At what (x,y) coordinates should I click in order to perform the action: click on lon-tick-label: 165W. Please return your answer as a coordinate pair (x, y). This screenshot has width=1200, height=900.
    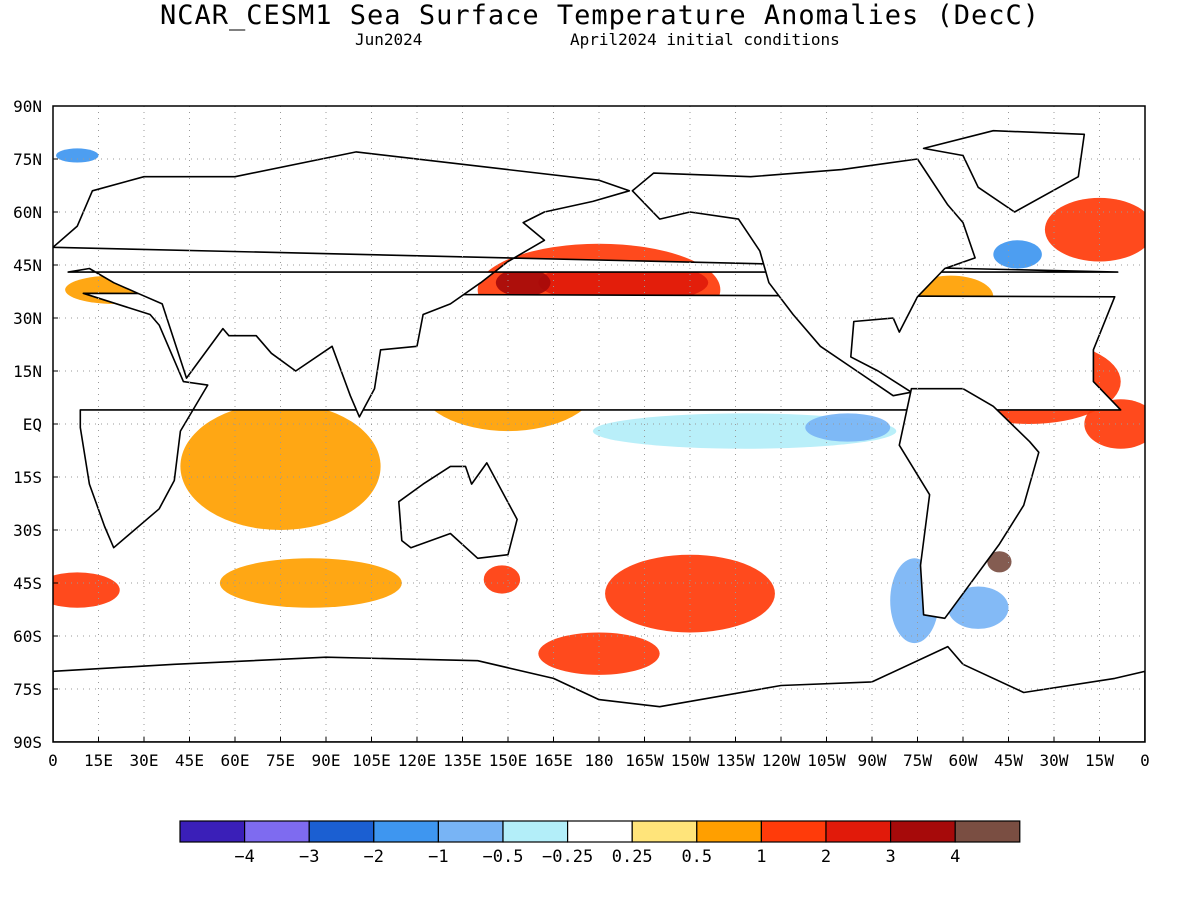
    Looking at the image, I should click on (644, 760).